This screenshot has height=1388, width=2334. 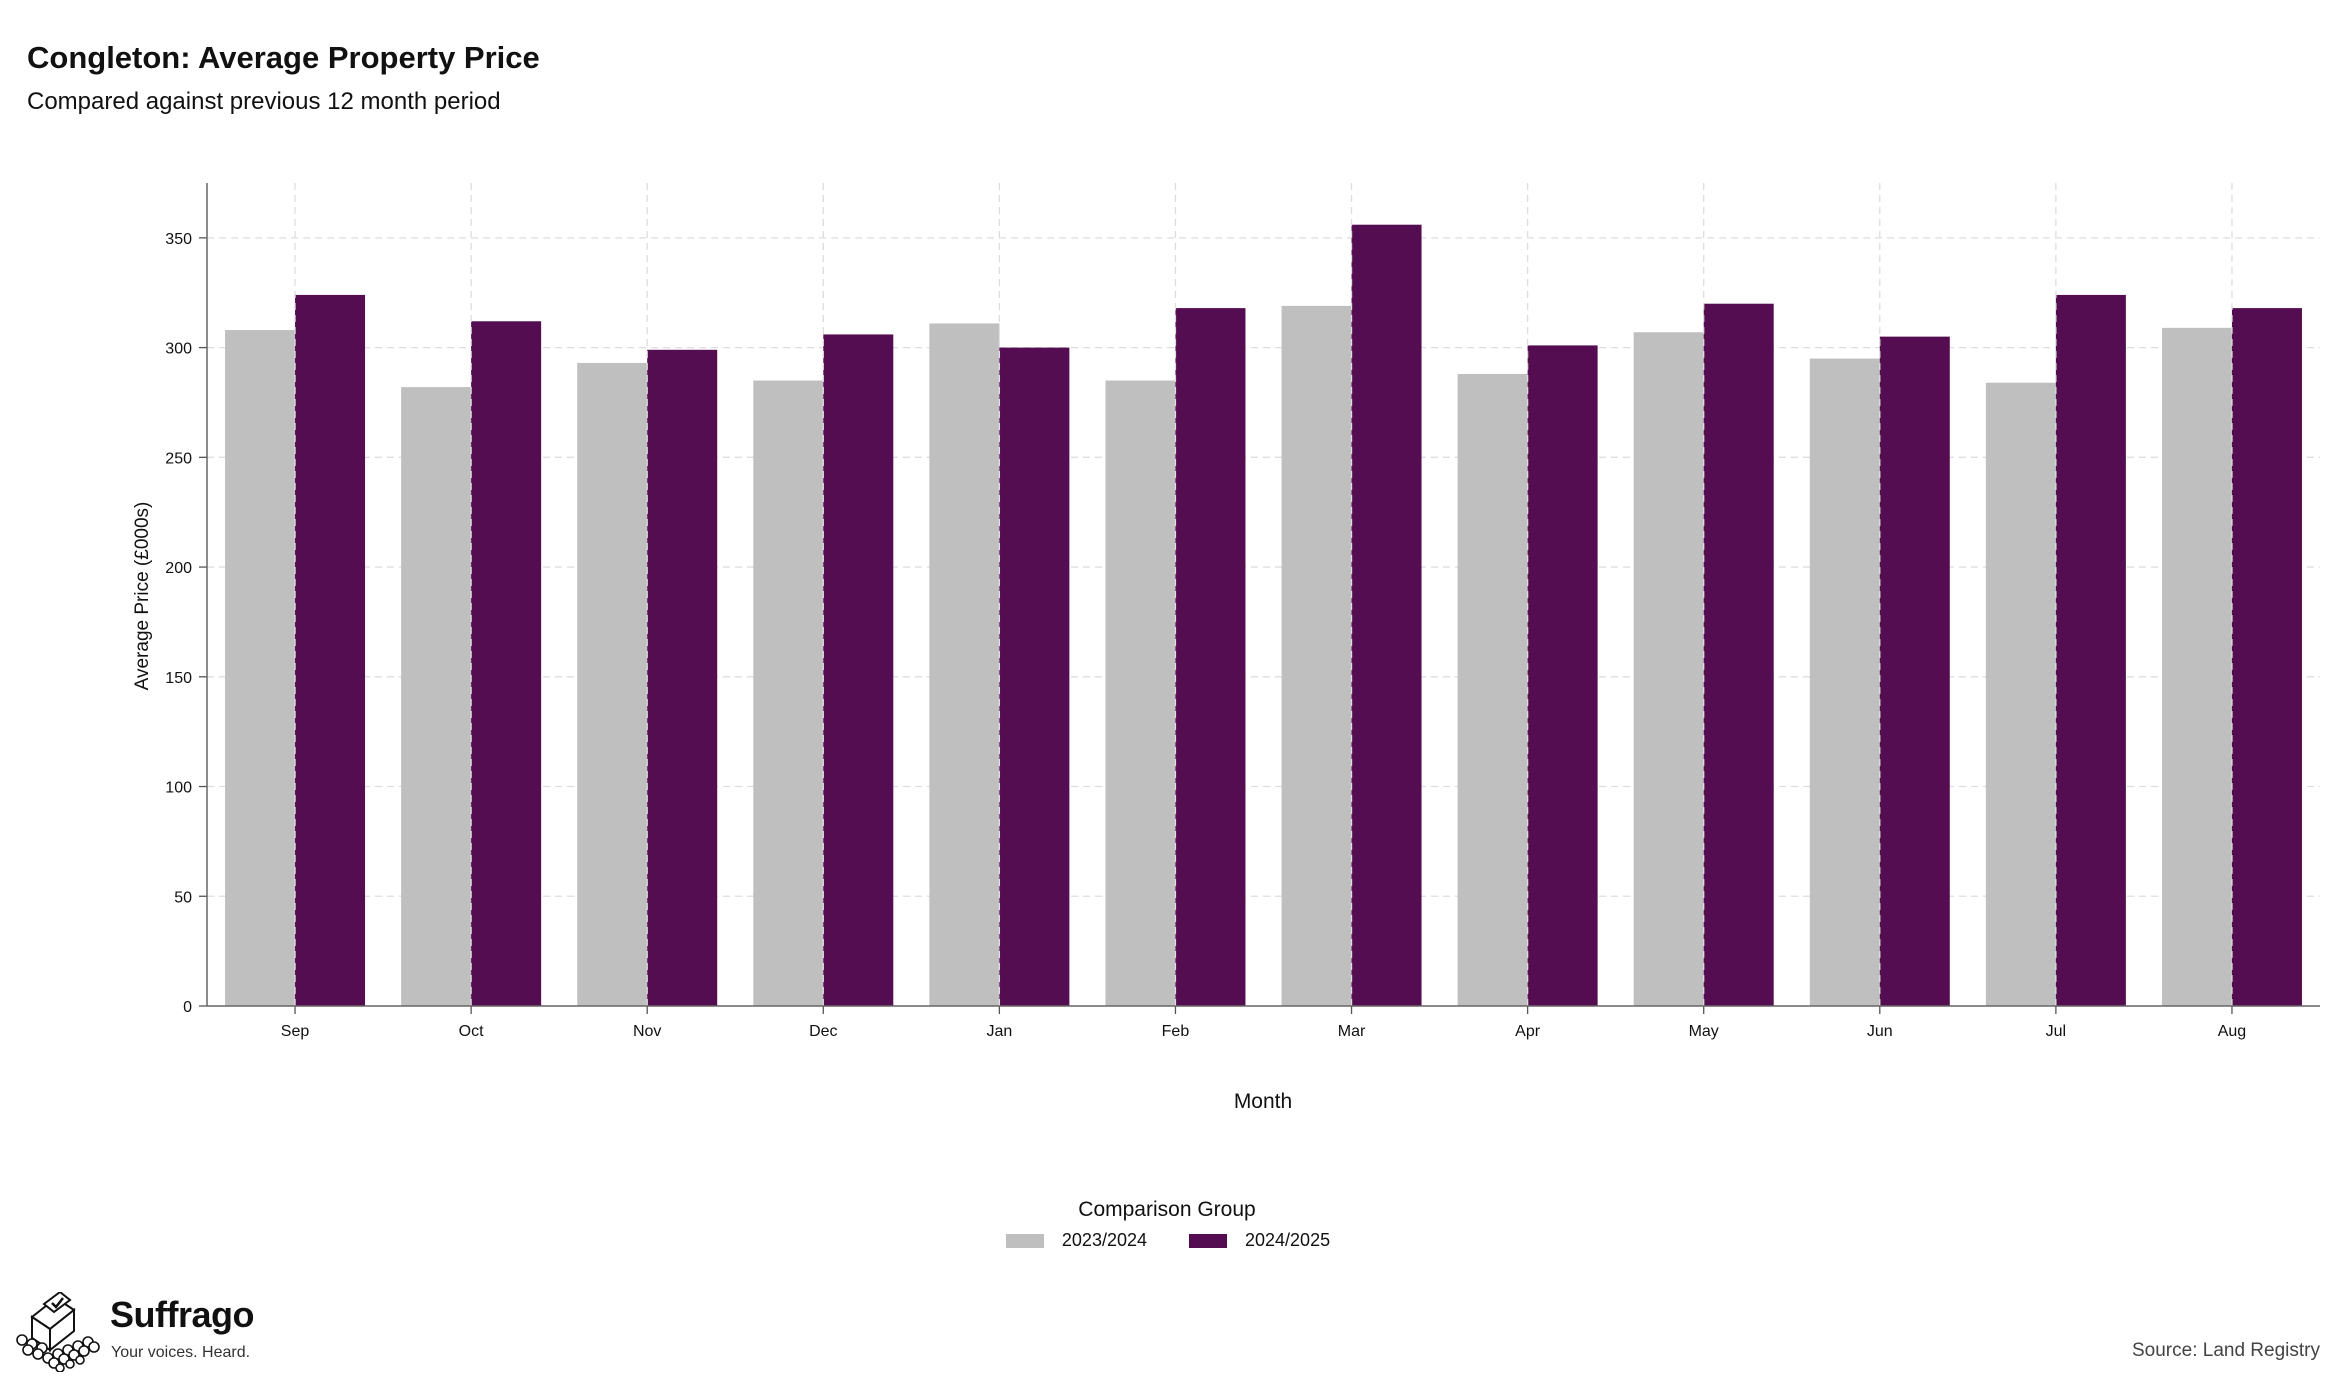 I want to click on x-tick-label: Mar, so click(x=1352, y=1031).